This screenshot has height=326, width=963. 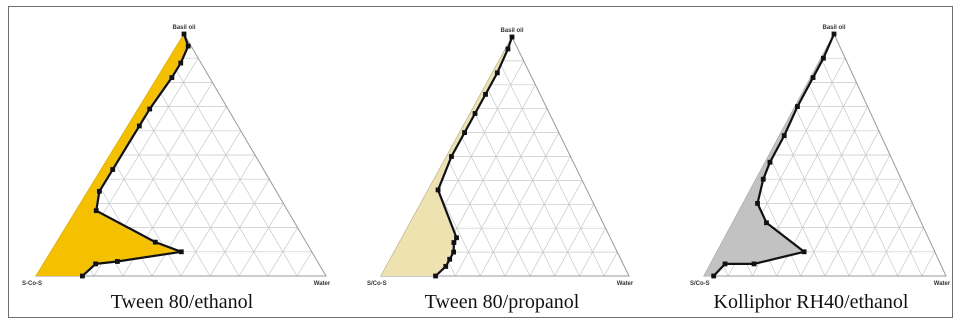 What do you see at coordinates (32, 284) in the screenshot?
I see `vertex-label-surfactant-cosurfactant: S-Co-S` at bounding box center [32, 284].